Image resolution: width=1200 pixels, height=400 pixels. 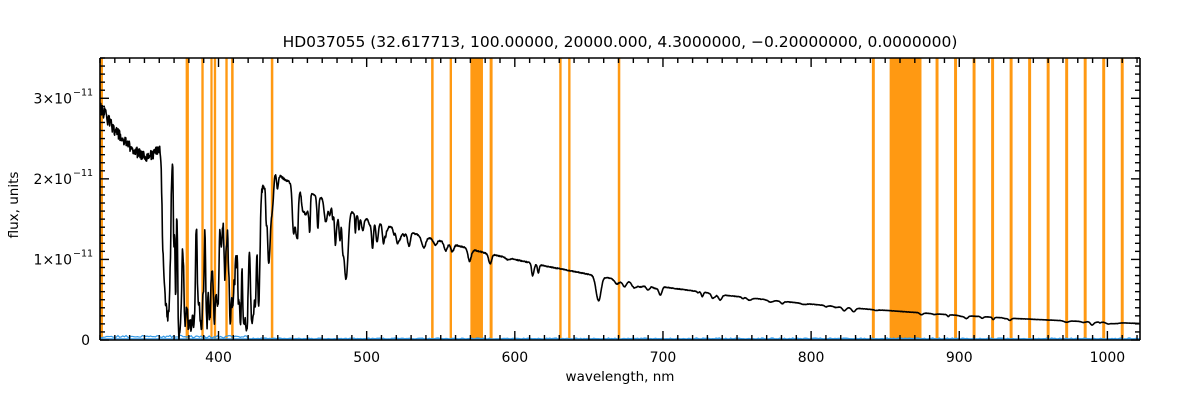 I want to click on x-axis-label: wavelength, nm, so click(x=620, y=377).